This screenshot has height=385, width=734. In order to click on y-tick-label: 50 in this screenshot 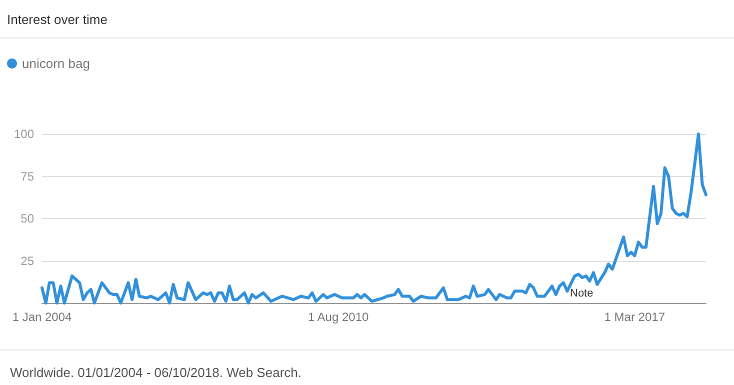, I will do `click(27, 219)`.